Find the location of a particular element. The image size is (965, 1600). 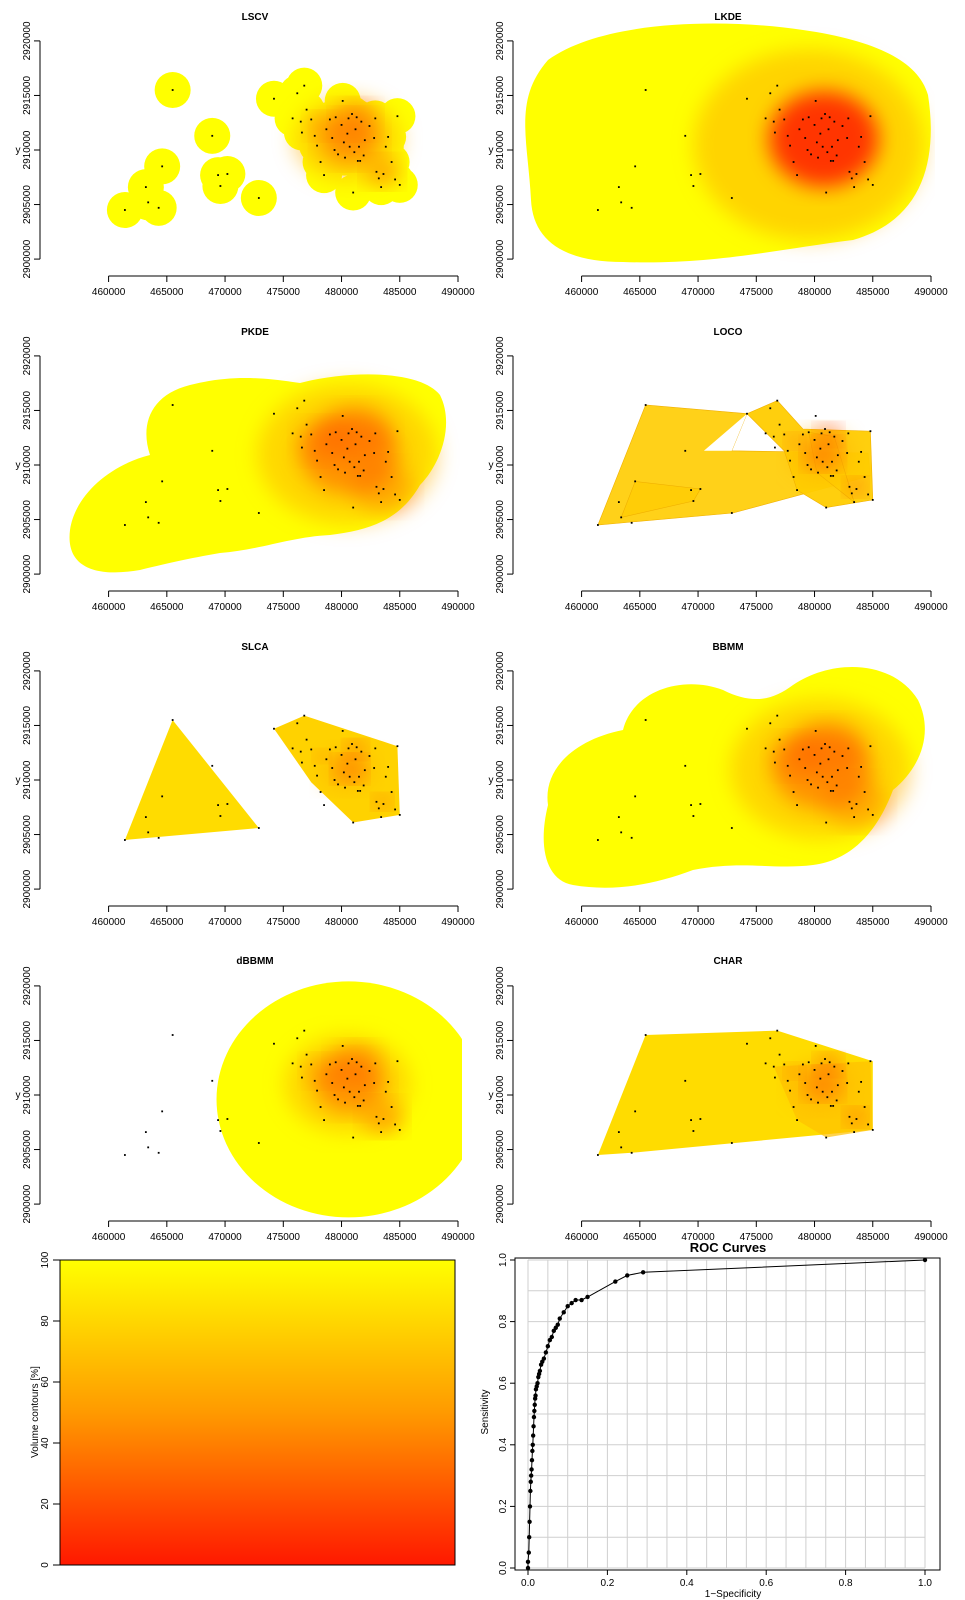

roc-plot-border is located at coordinates (727, 1414).